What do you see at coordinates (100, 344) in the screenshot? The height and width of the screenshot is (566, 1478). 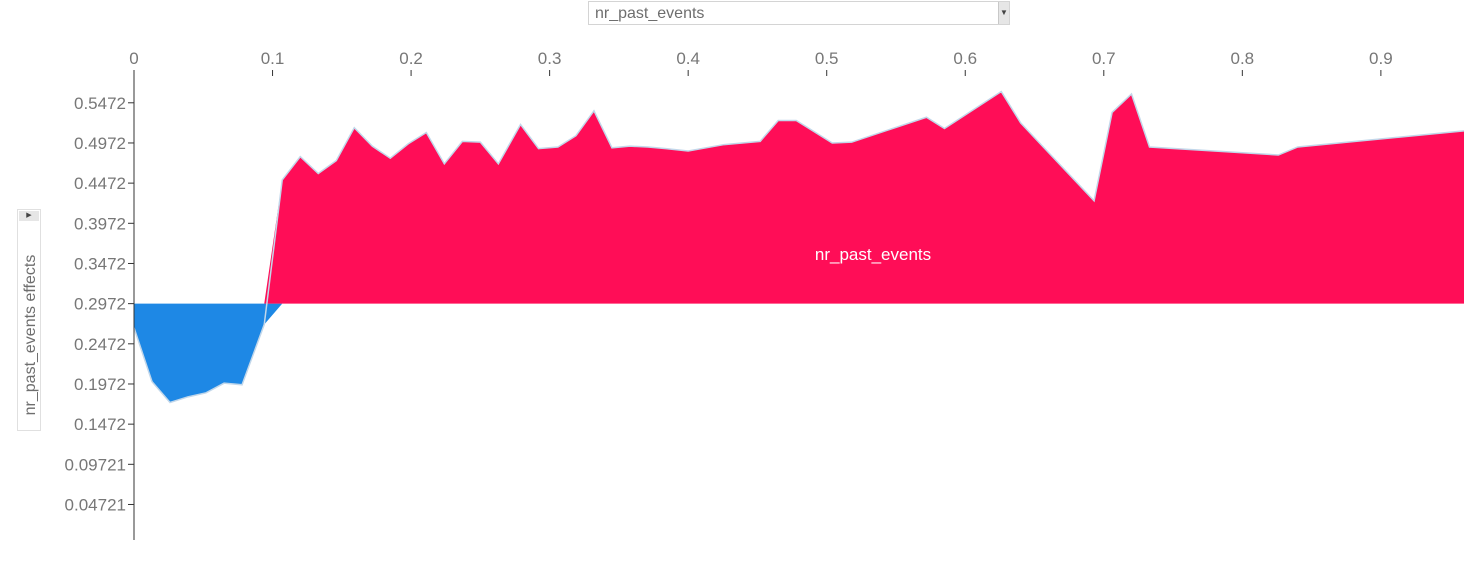 I see `y-tick-label: 0.2472` at bounding box center [100, 344].